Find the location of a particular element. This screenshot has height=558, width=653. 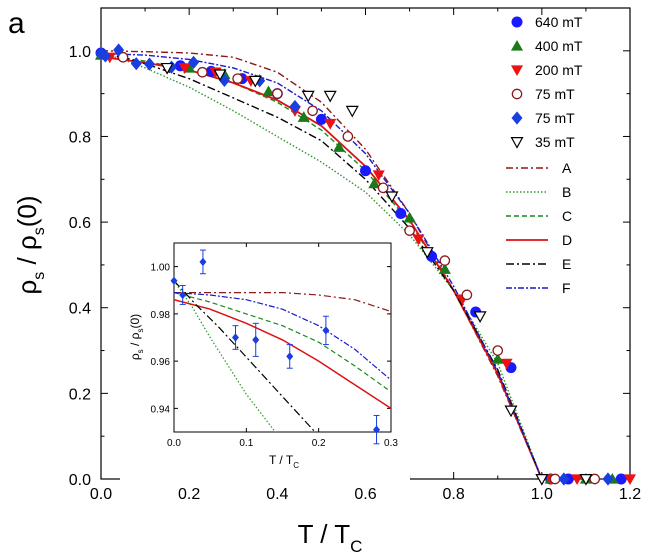

y-axis-label-sub2: s is located at coordinates (39, 231).